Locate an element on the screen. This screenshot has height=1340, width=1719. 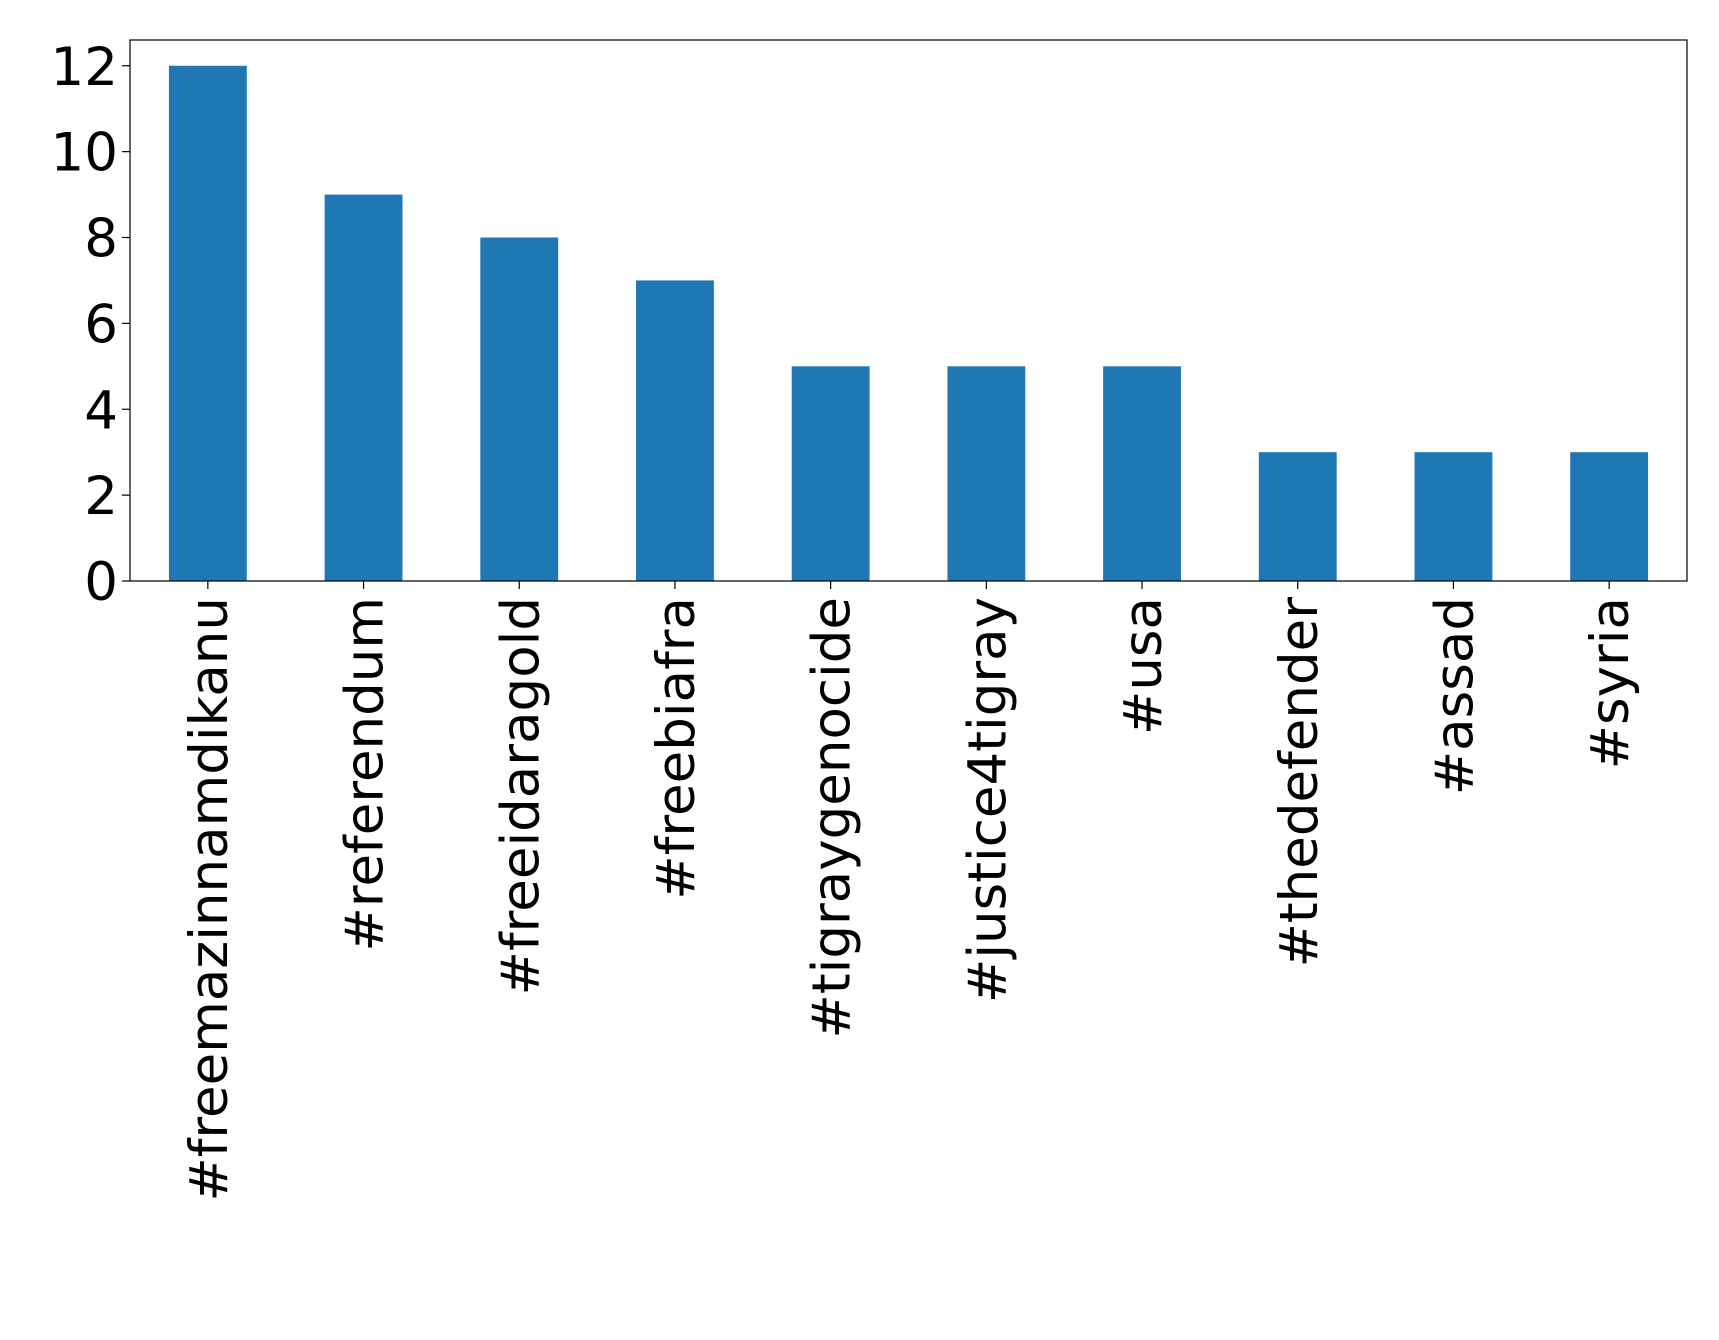
x-tick-label: #referendum is located at coordinates (365, 774).